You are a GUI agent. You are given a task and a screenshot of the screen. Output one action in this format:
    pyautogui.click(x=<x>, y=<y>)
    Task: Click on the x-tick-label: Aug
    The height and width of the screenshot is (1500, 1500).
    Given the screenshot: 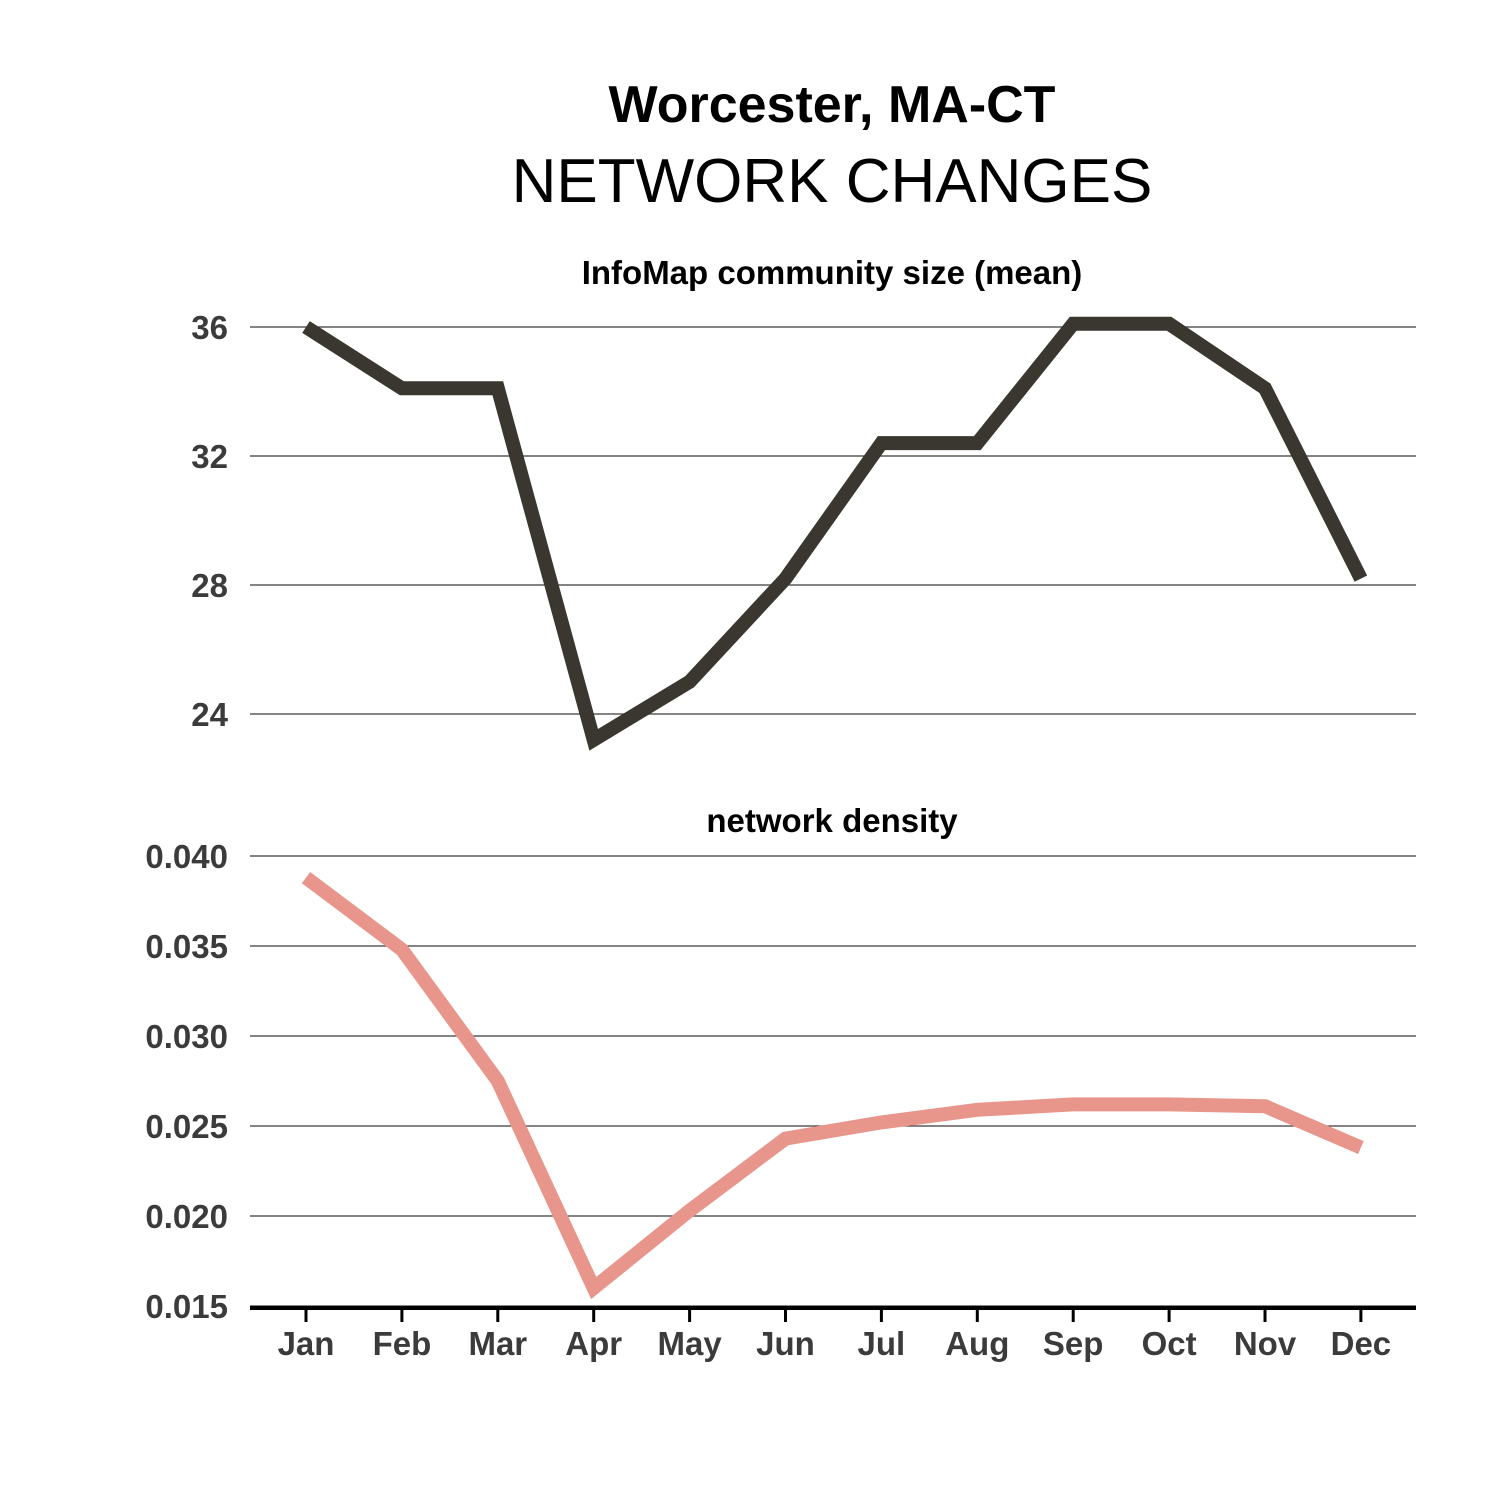 What is the action you would take?
    pyautogui.click(x=977, y=1343)
    